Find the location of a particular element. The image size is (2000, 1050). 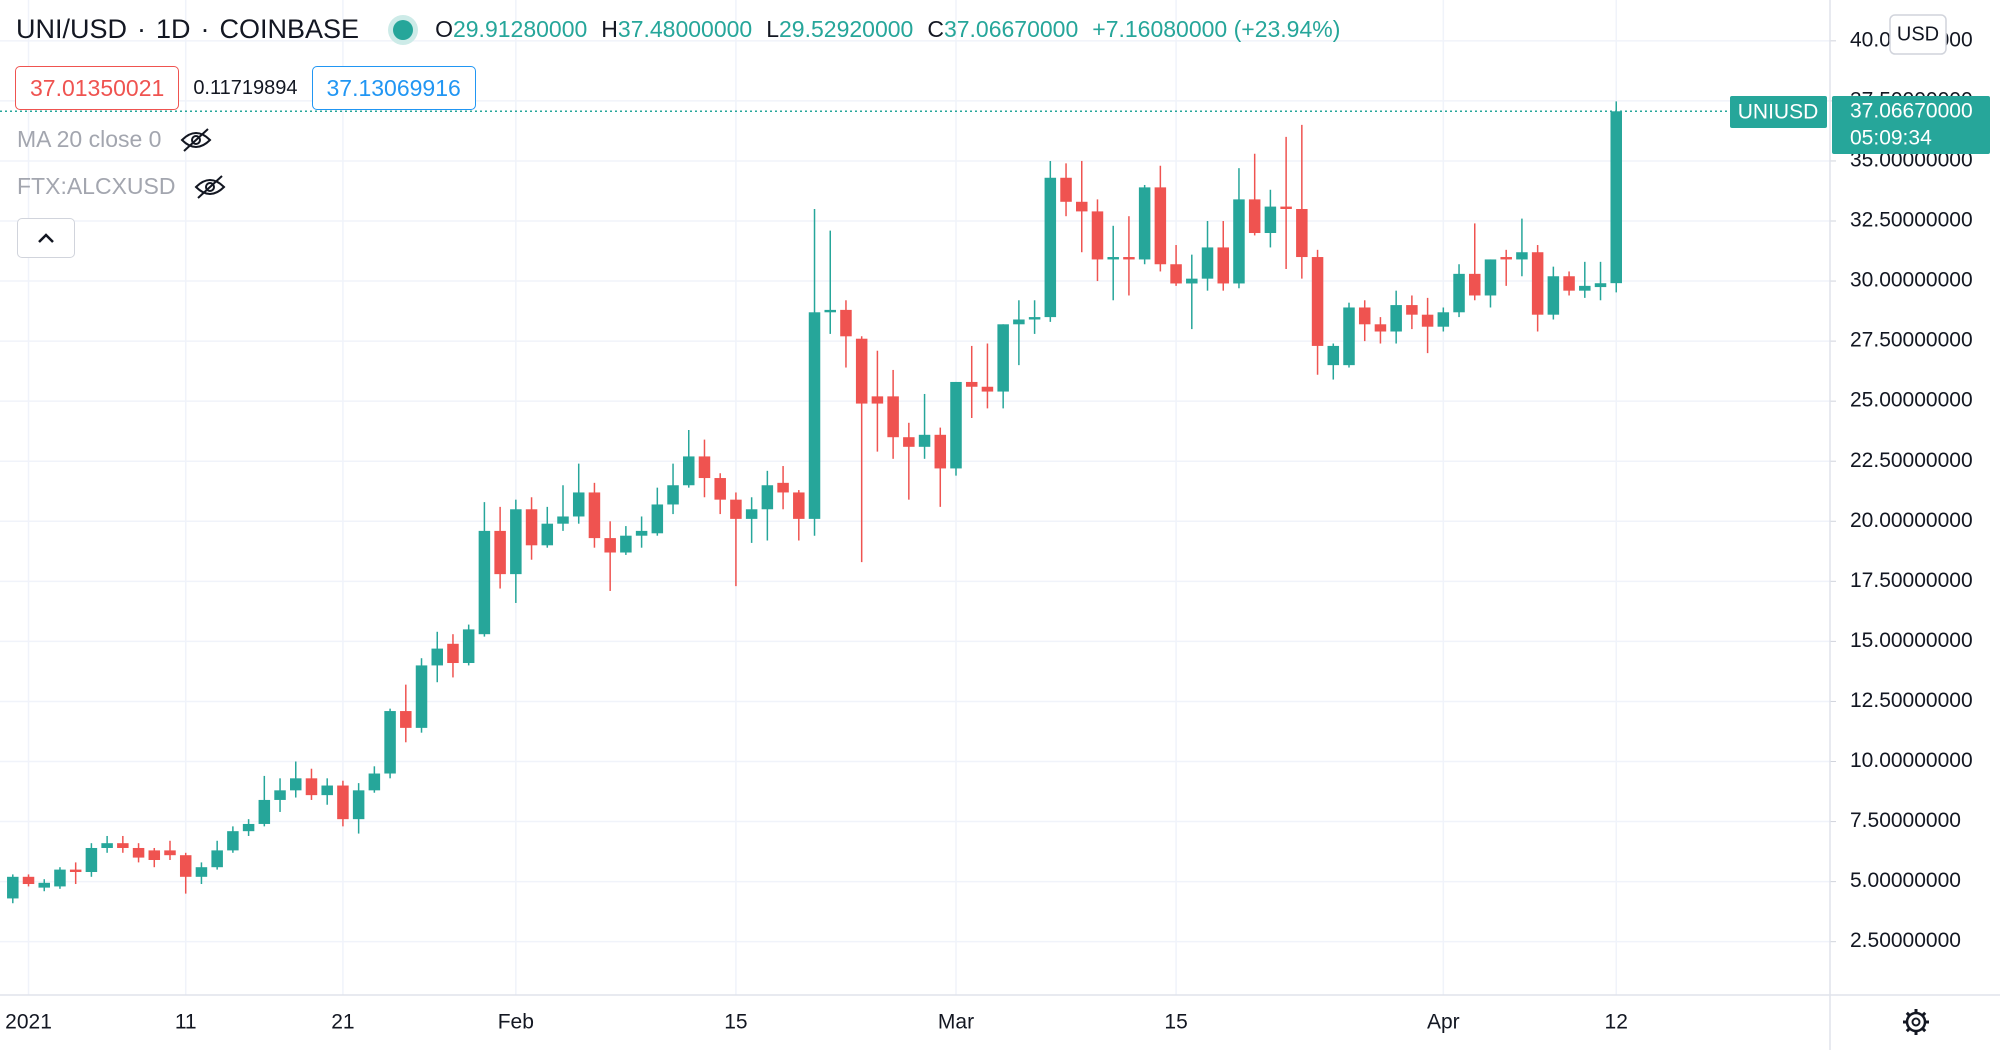

y-tick-label: 15.00000000 is located at coordinates (1911, 640).